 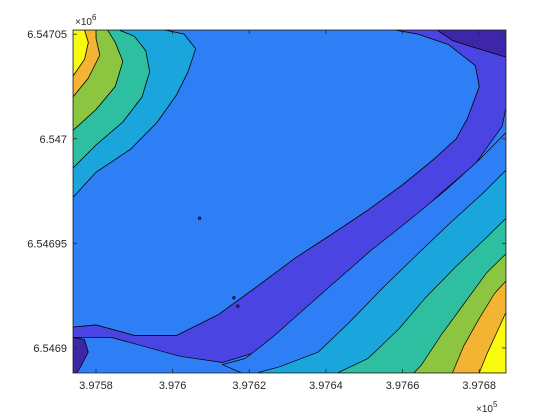 What do you see at coordinates (484, 409) in the screenshot?
I see `x-exponent-base: ×10` at bounding box center [484, 409].